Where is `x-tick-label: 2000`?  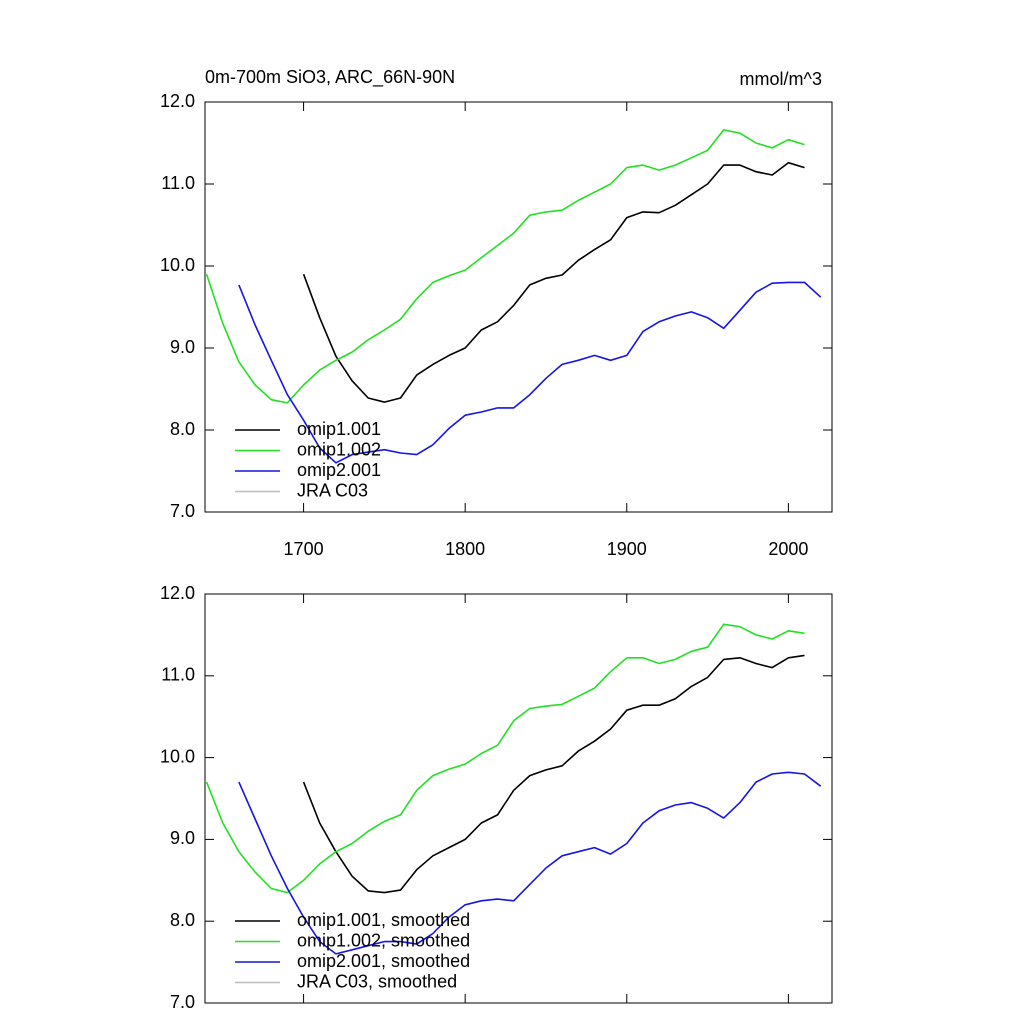
x-tick-label: 2000 is located at coordinates (788, 549).